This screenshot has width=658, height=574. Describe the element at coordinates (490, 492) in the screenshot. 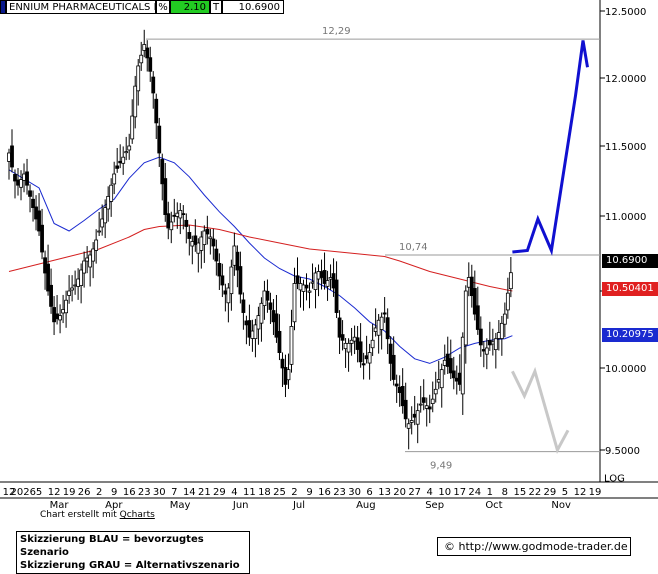

I see `x-tick-label: 1` at that location.